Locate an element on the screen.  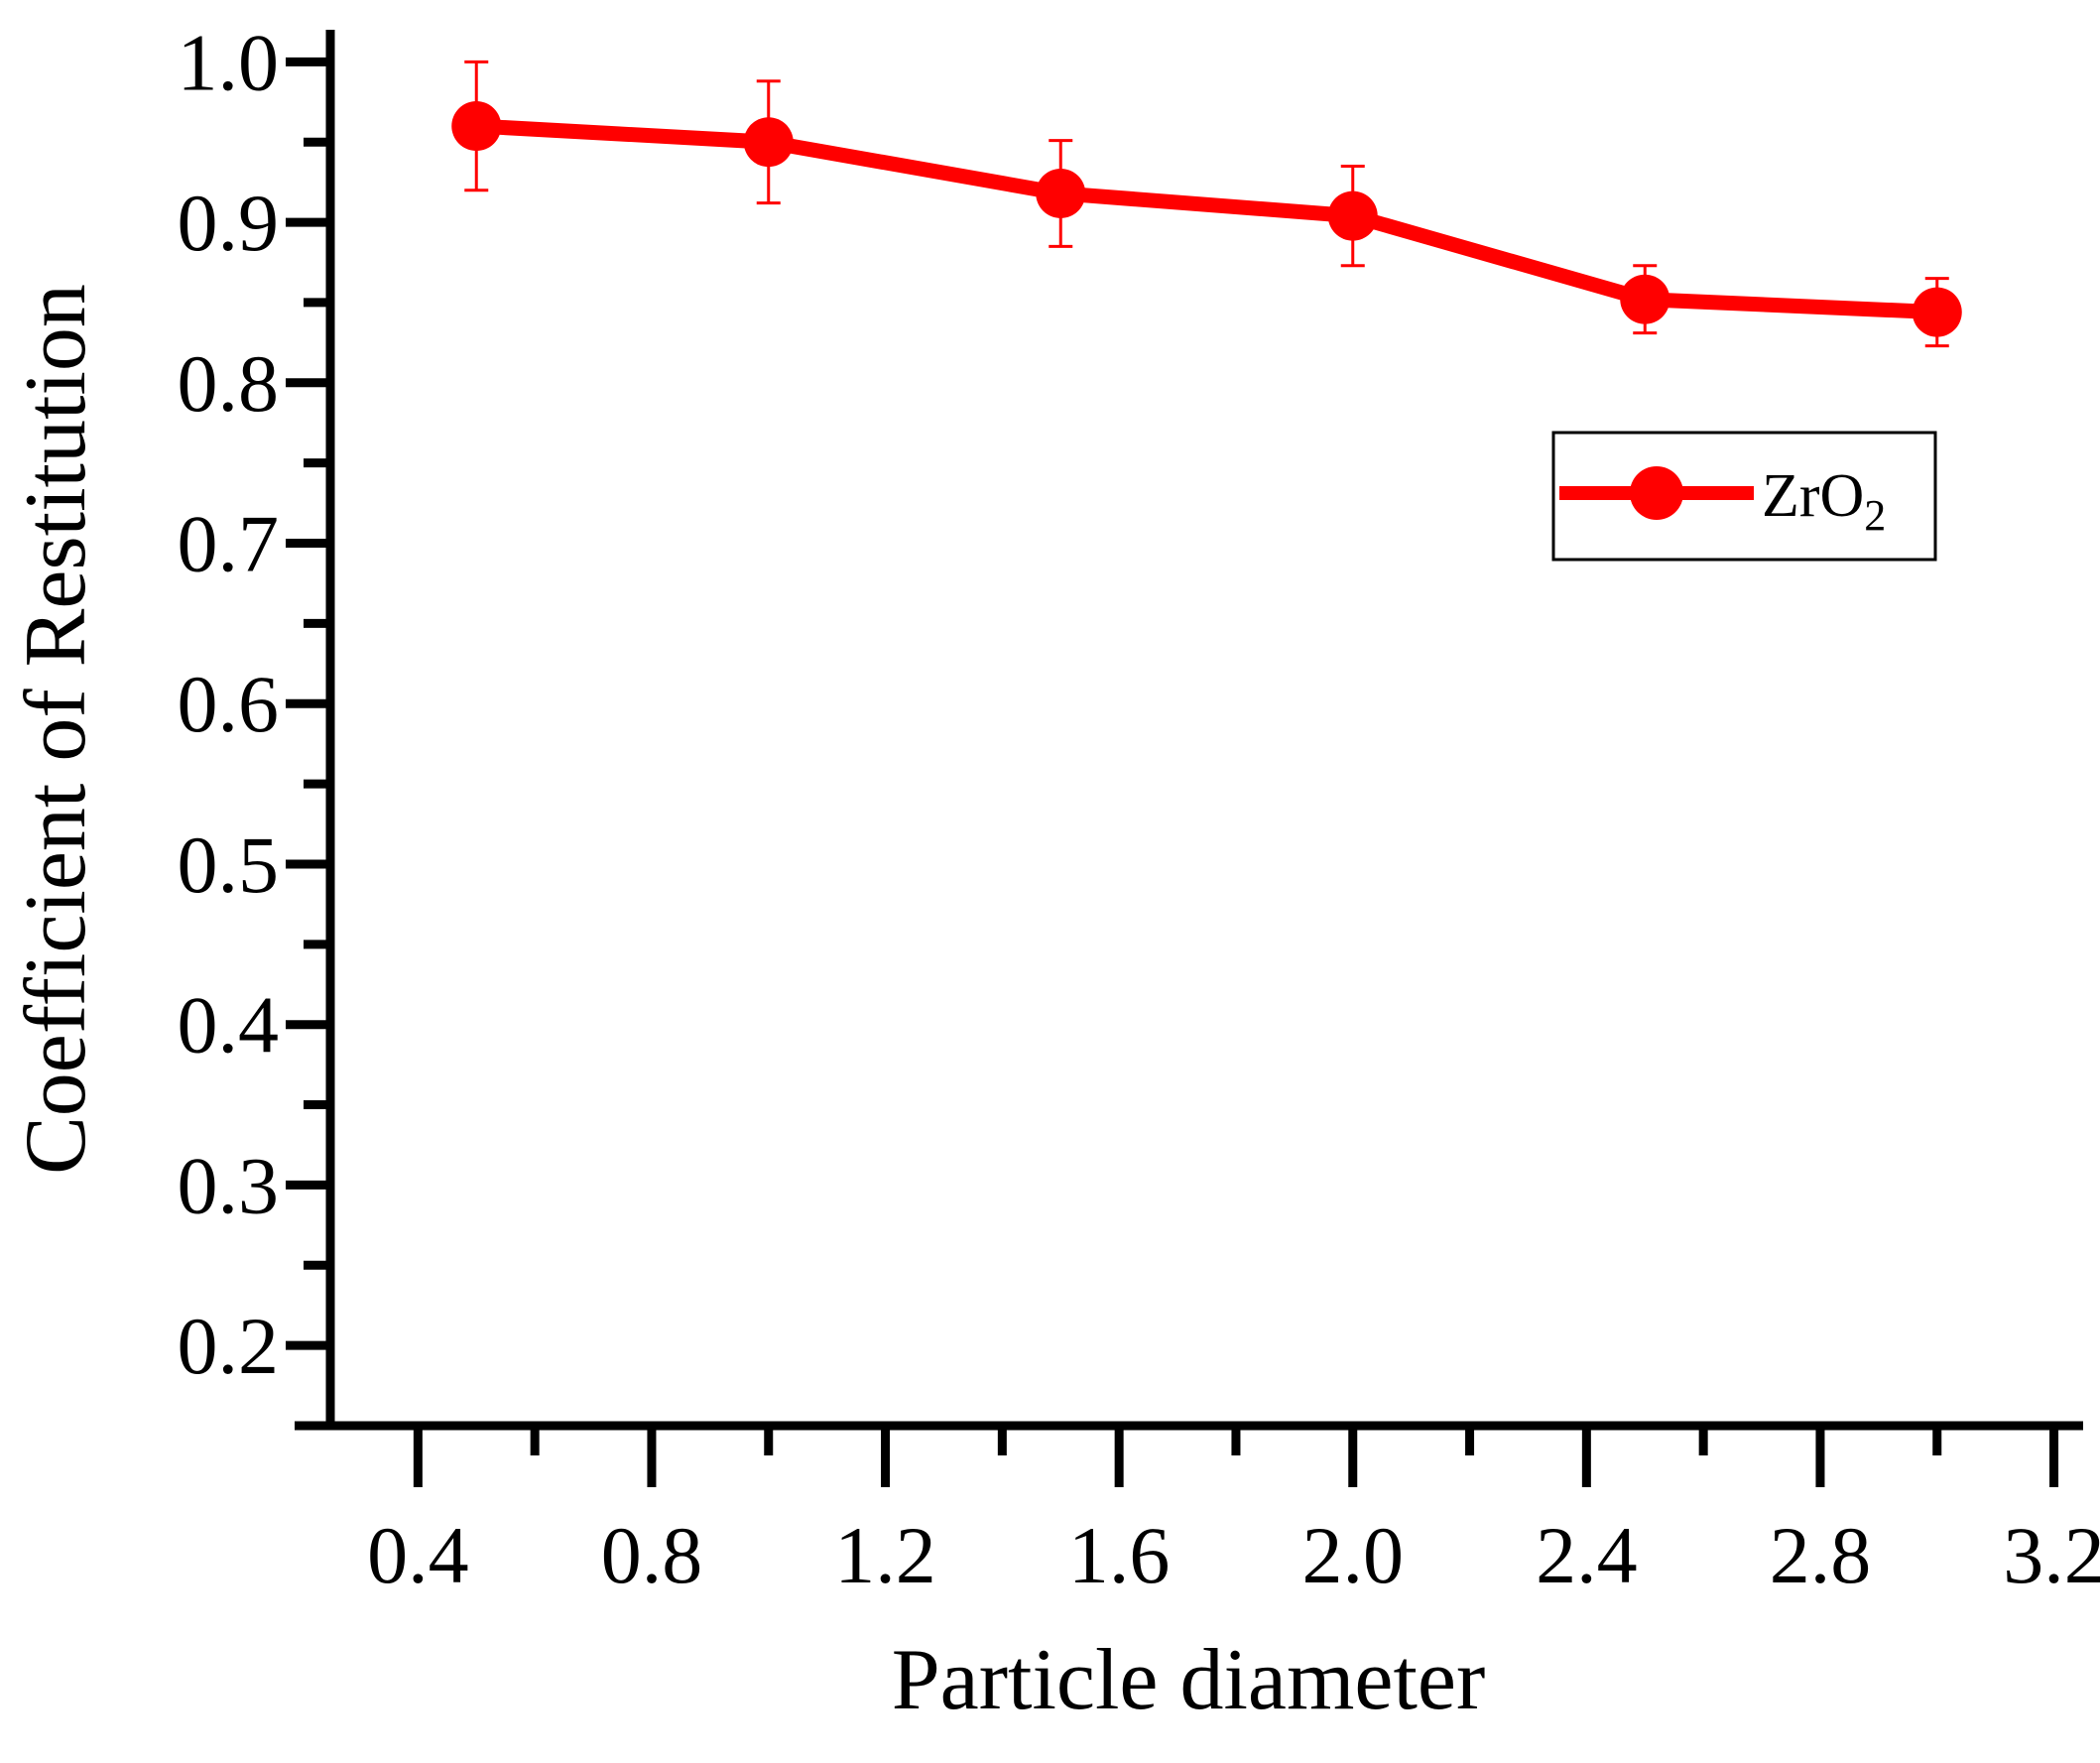
x-tick-label: 2.8 is located at coordinates (1821, 1555).